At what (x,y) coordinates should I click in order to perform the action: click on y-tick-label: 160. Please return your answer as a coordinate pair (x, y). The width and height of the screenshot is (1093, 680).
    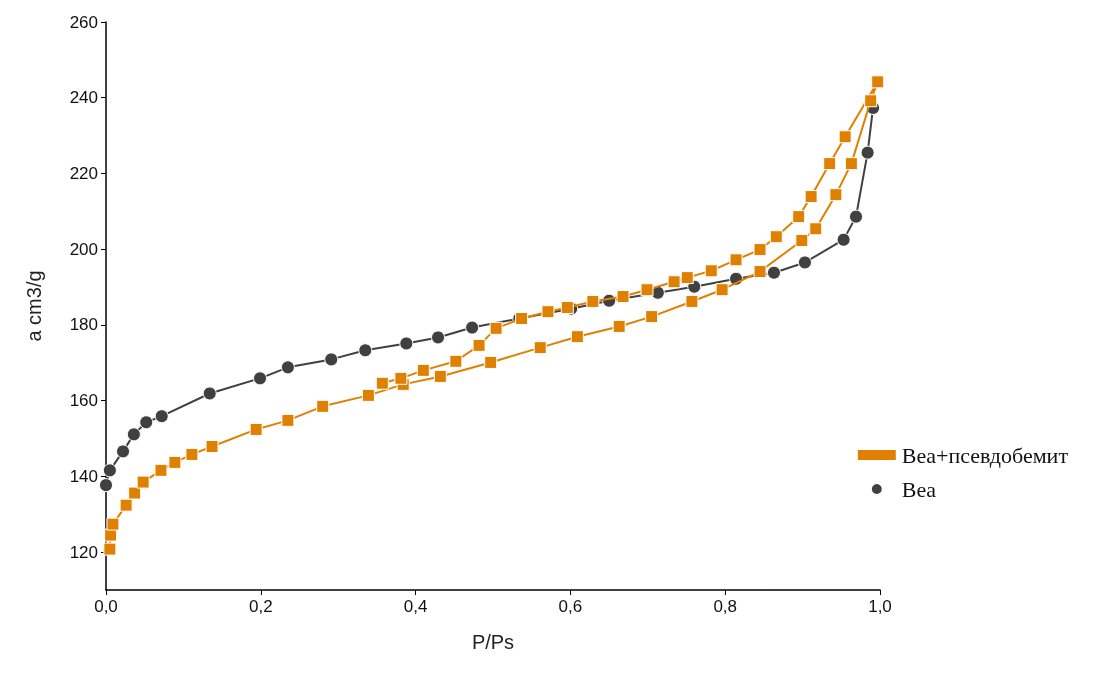
    Looking at the image, I should click on (83, 401).